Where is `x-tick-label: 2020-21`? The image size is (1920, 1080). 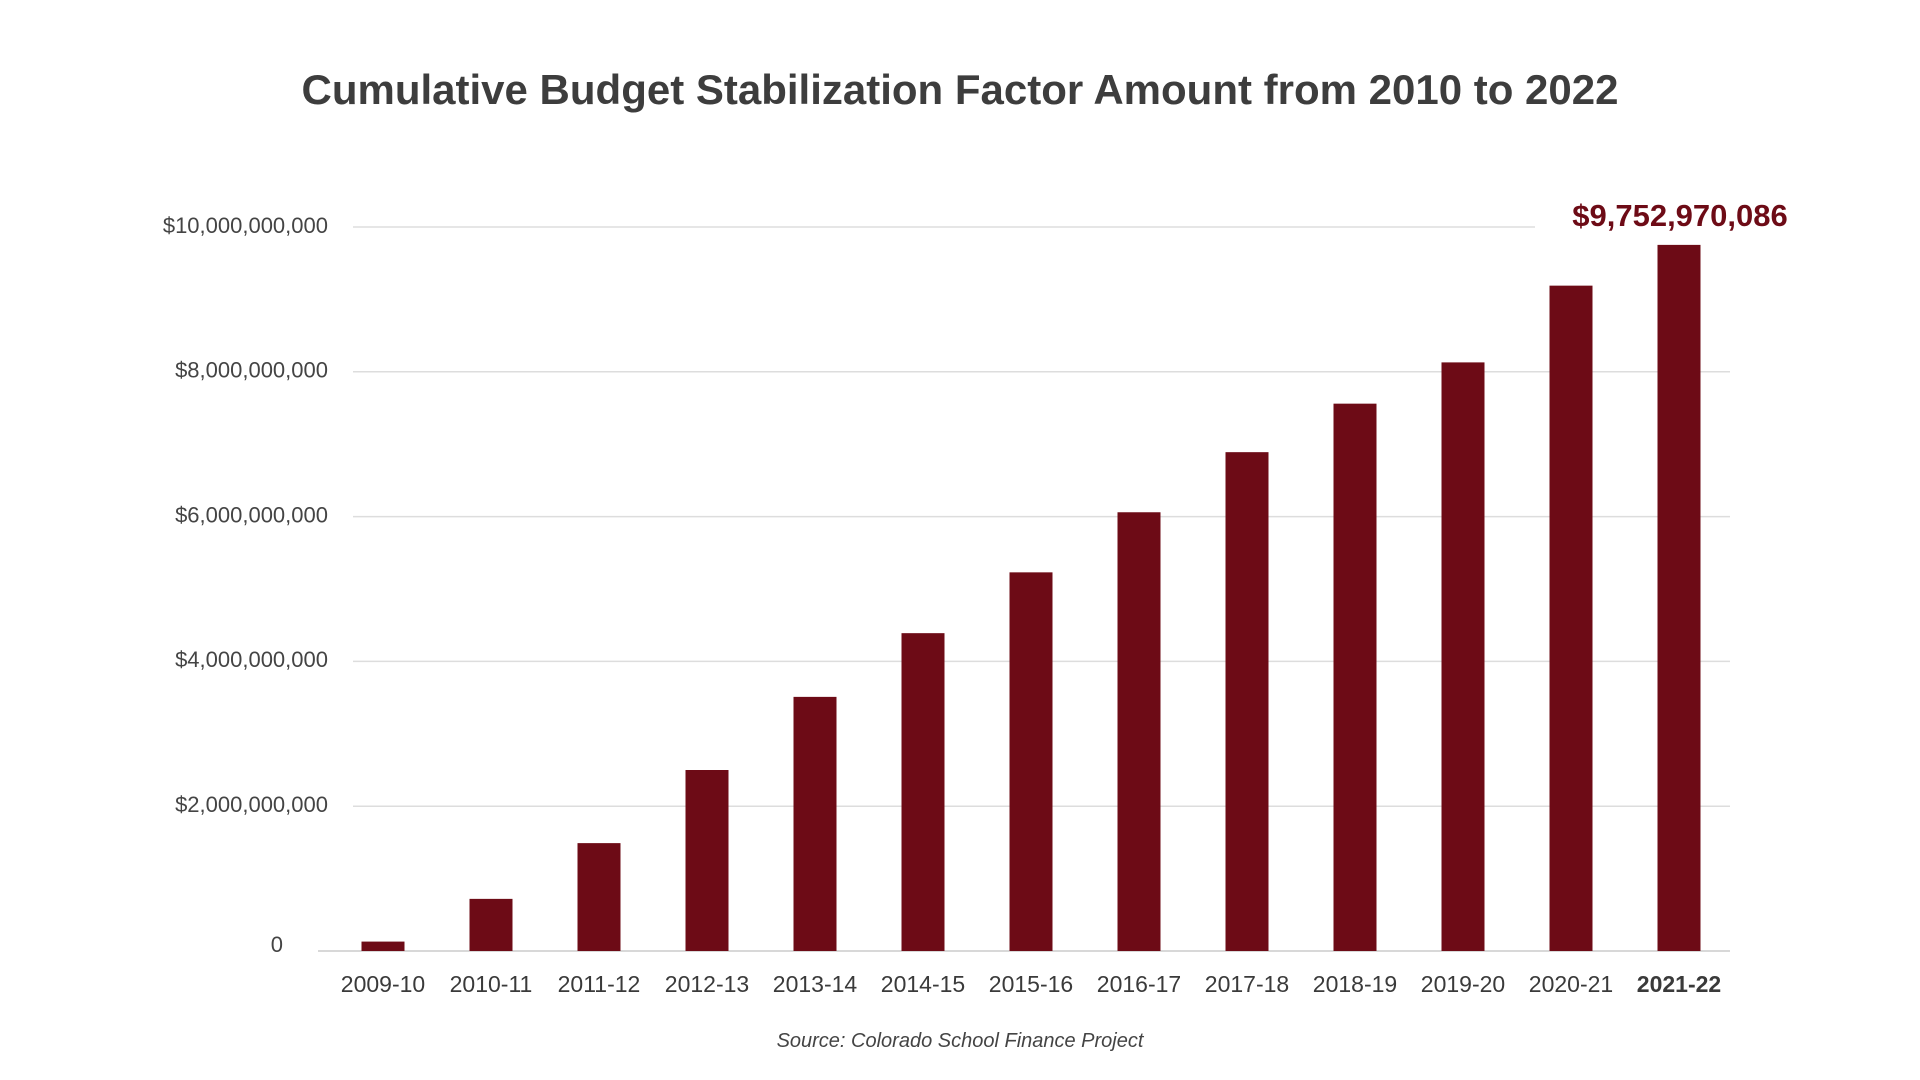 x-tick-label: 2020-21 is located at coordinates (1571, 984).